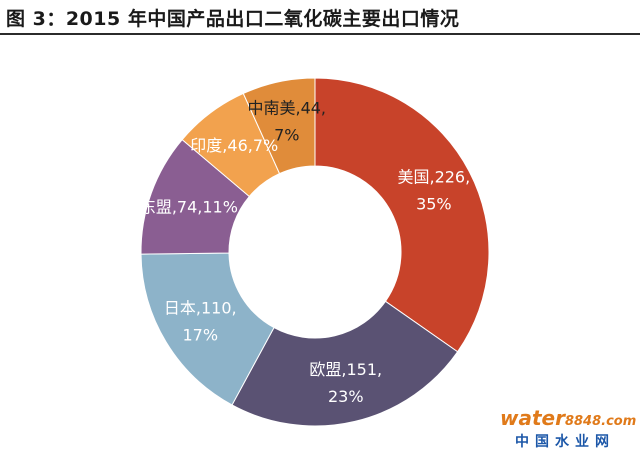  I want to click on slice-label-日本: 日本,110, 17%, so click(200, 322).